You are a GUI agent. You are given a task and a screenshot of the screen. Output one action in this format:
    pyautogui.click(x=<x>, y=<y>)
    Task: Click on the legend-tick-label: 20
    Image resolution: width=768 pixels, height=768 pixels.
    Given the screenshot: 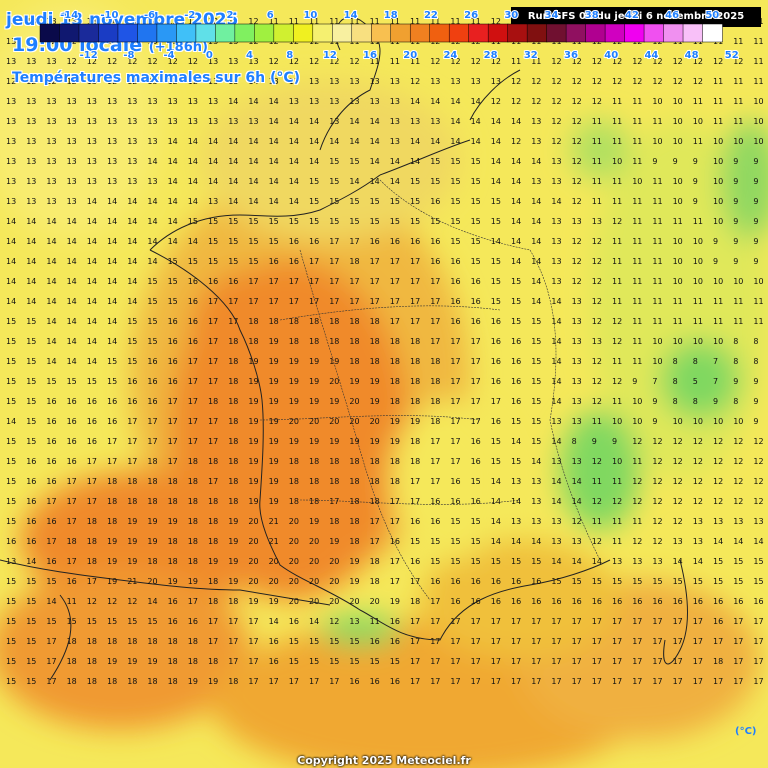 What is the action you would take?
    pyautogui.click(x=410, y=55)
    